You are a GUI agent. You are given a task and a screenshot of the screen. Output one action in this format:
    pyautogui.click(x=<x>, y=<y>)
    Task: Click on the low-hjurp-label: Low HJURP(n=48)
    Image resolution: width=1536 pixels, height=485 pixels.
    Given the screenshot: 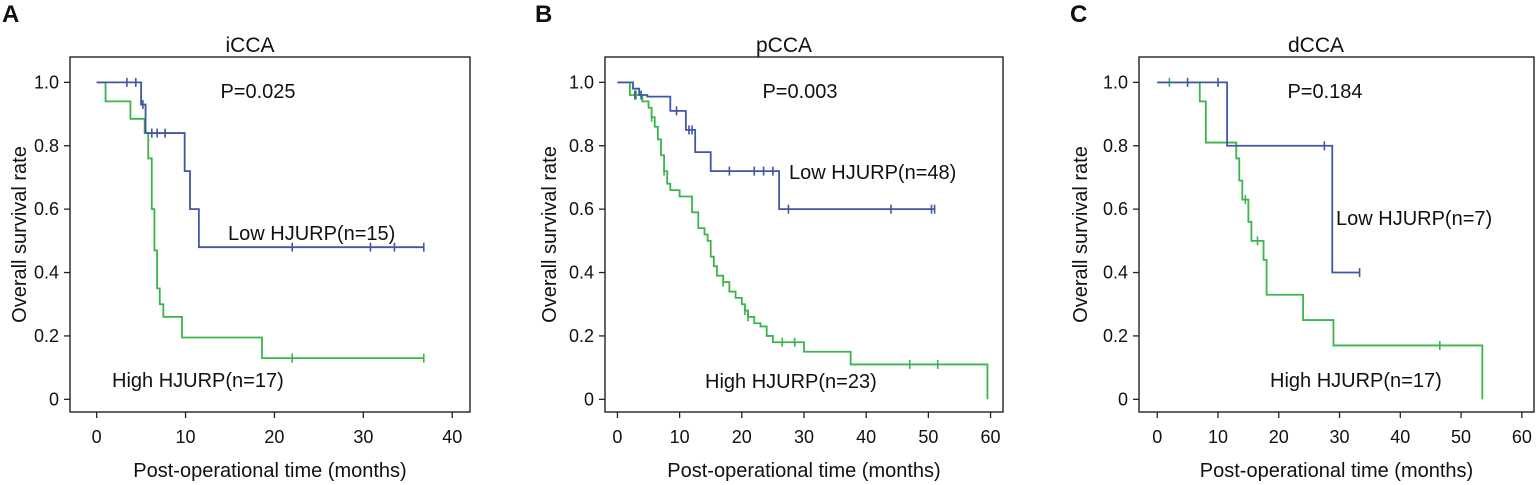 What is the action you would take?
    pyautogui.click(x=872, y=173)
    